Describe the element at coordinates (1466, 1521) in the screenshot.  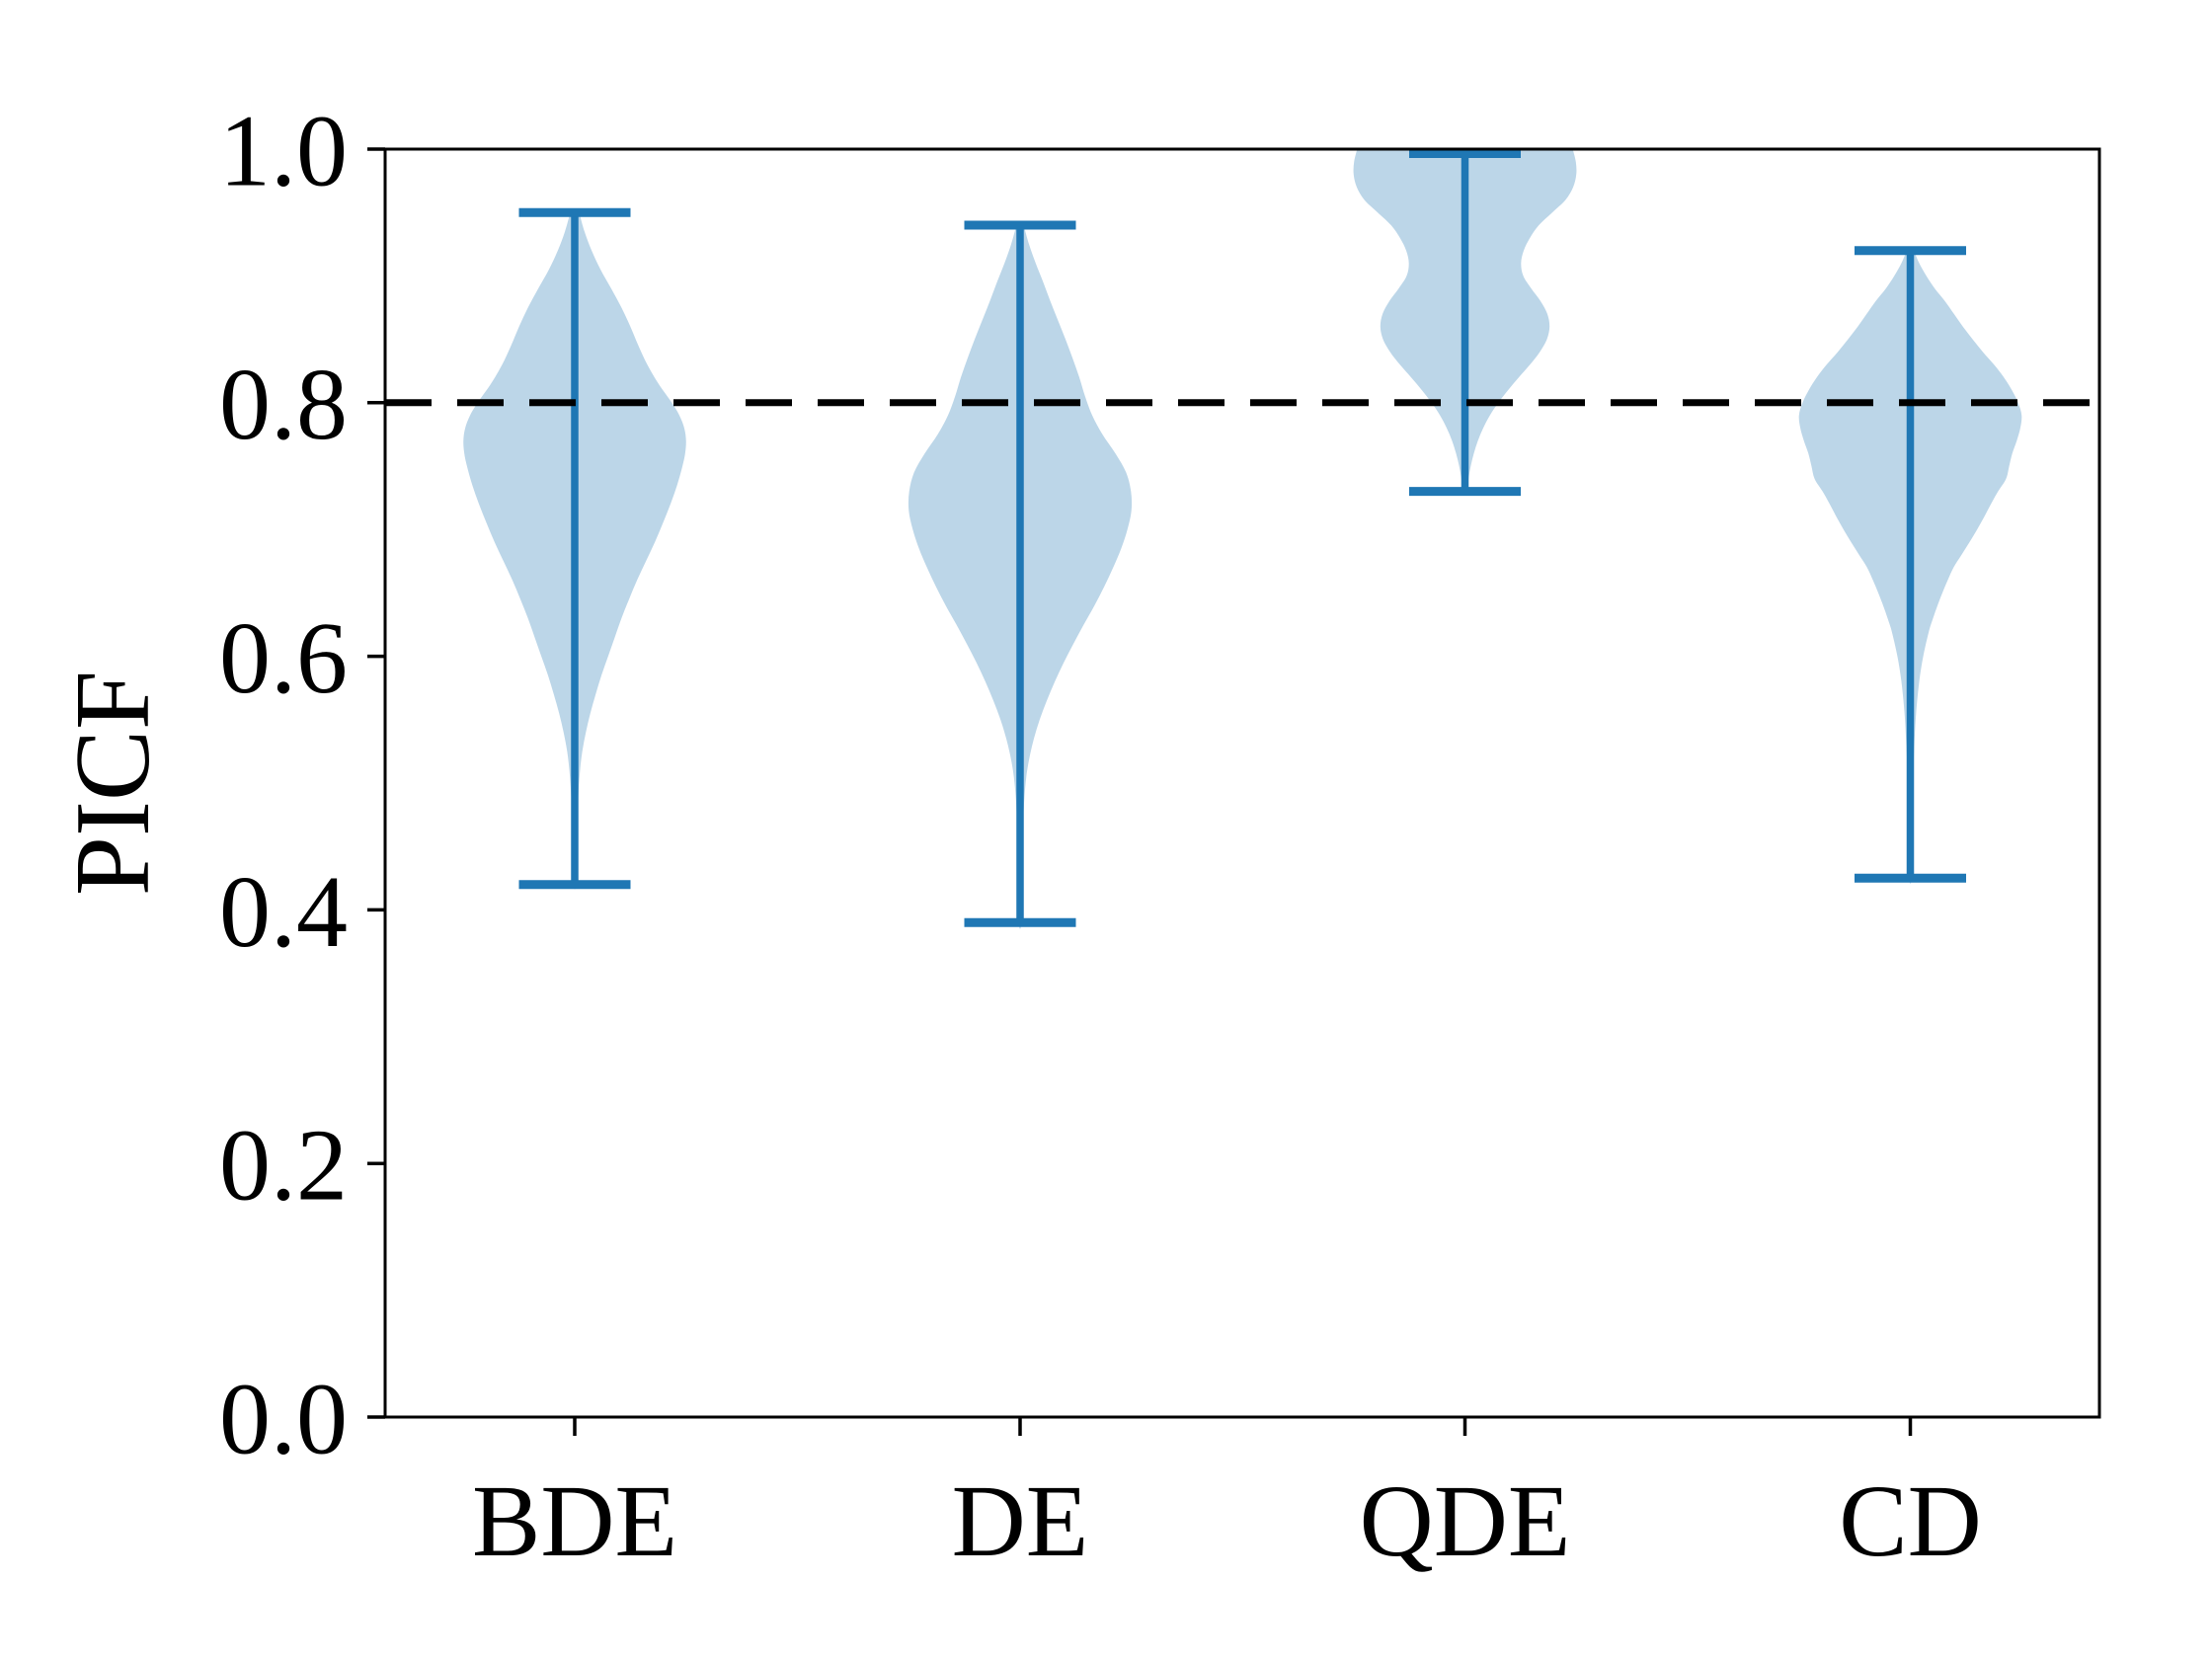
I see `x-category-label: QDE` at that location.